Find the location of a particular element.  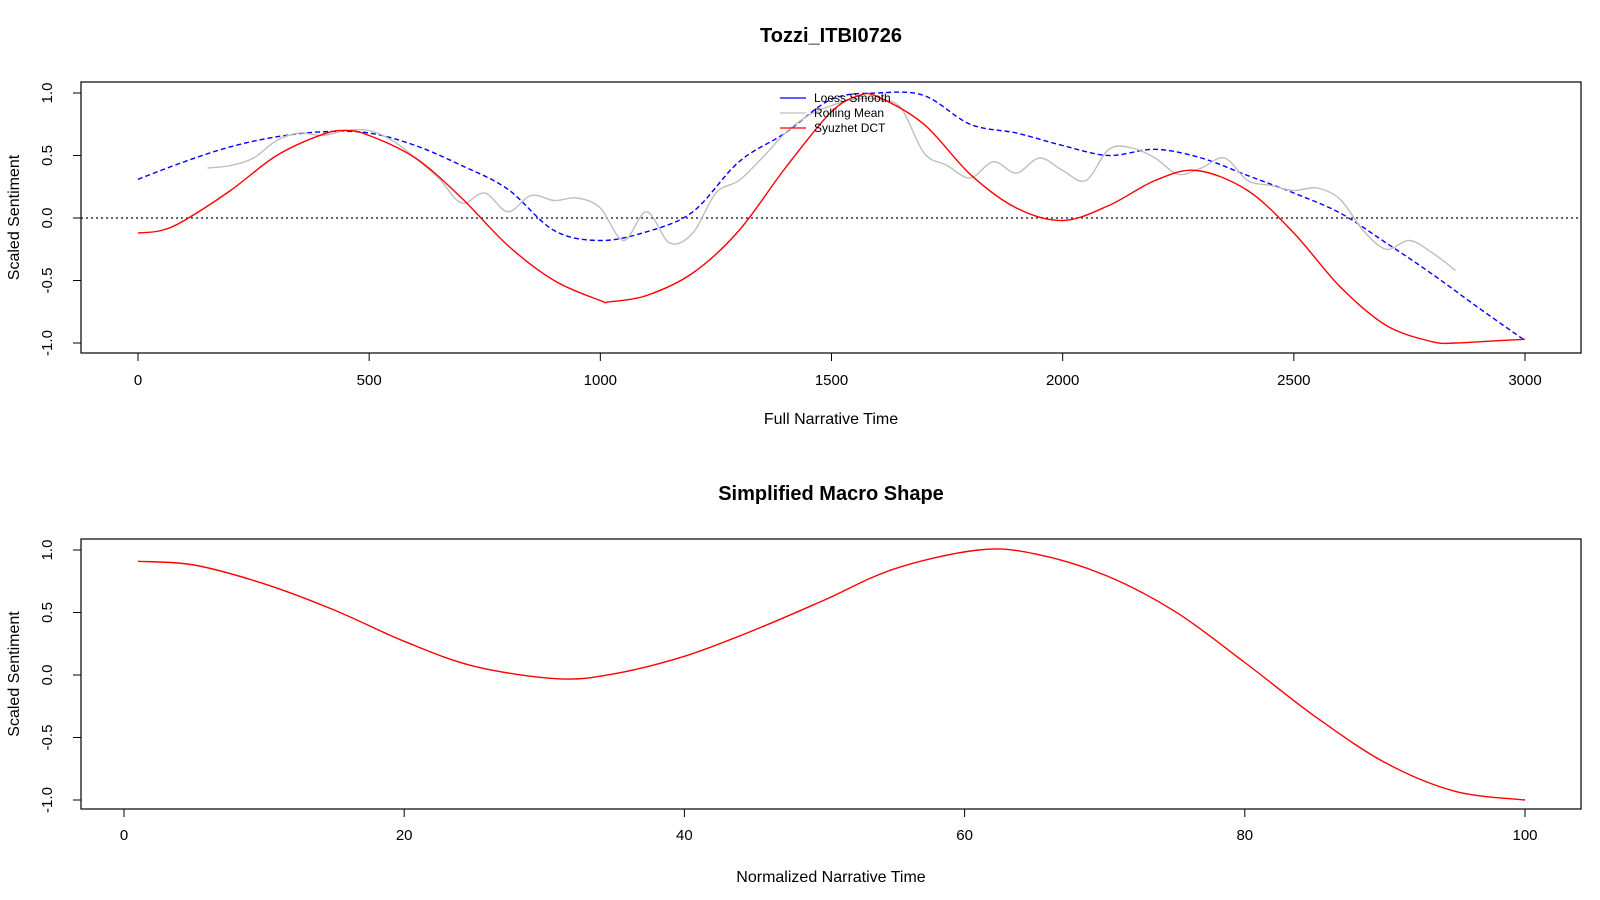

x-tick-label: 2500 is located at coordinates (1293, 380).